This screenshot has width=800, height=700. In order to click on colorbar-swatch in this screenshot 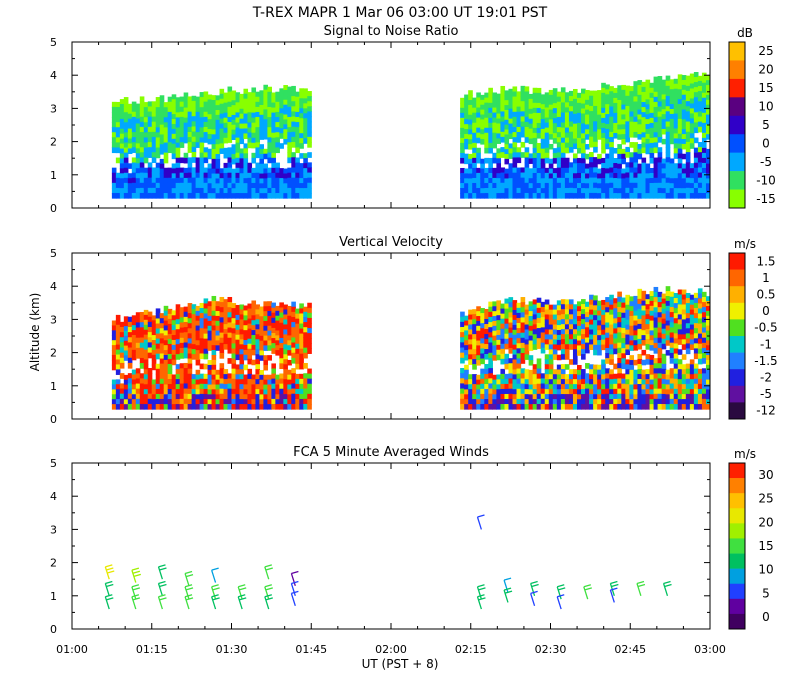, I will do `click(737, 516)`.